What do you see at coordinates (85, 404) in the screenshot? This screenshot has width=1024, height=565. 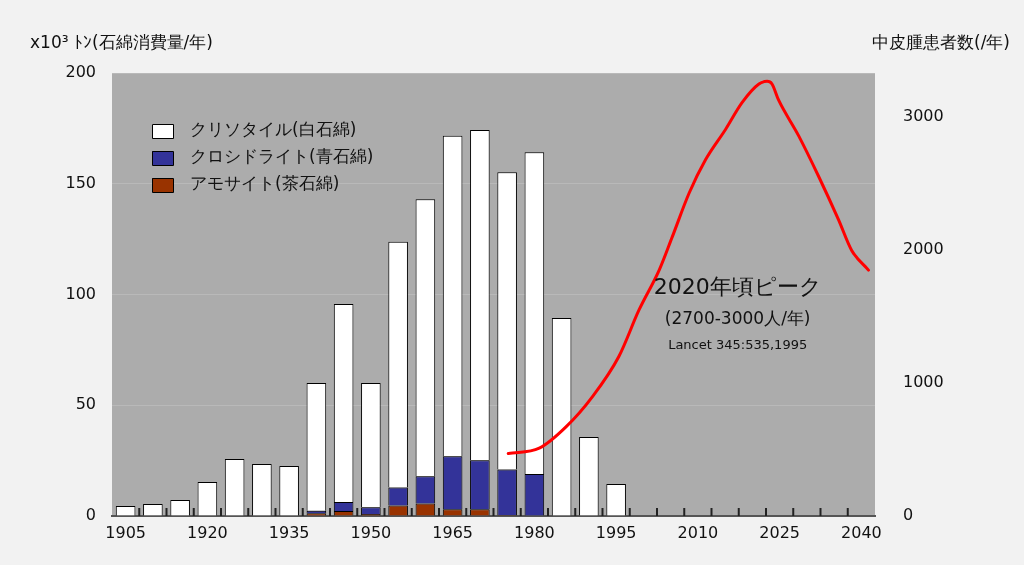 I see `y-tick-label: 50` at bounding box center [85, 404].